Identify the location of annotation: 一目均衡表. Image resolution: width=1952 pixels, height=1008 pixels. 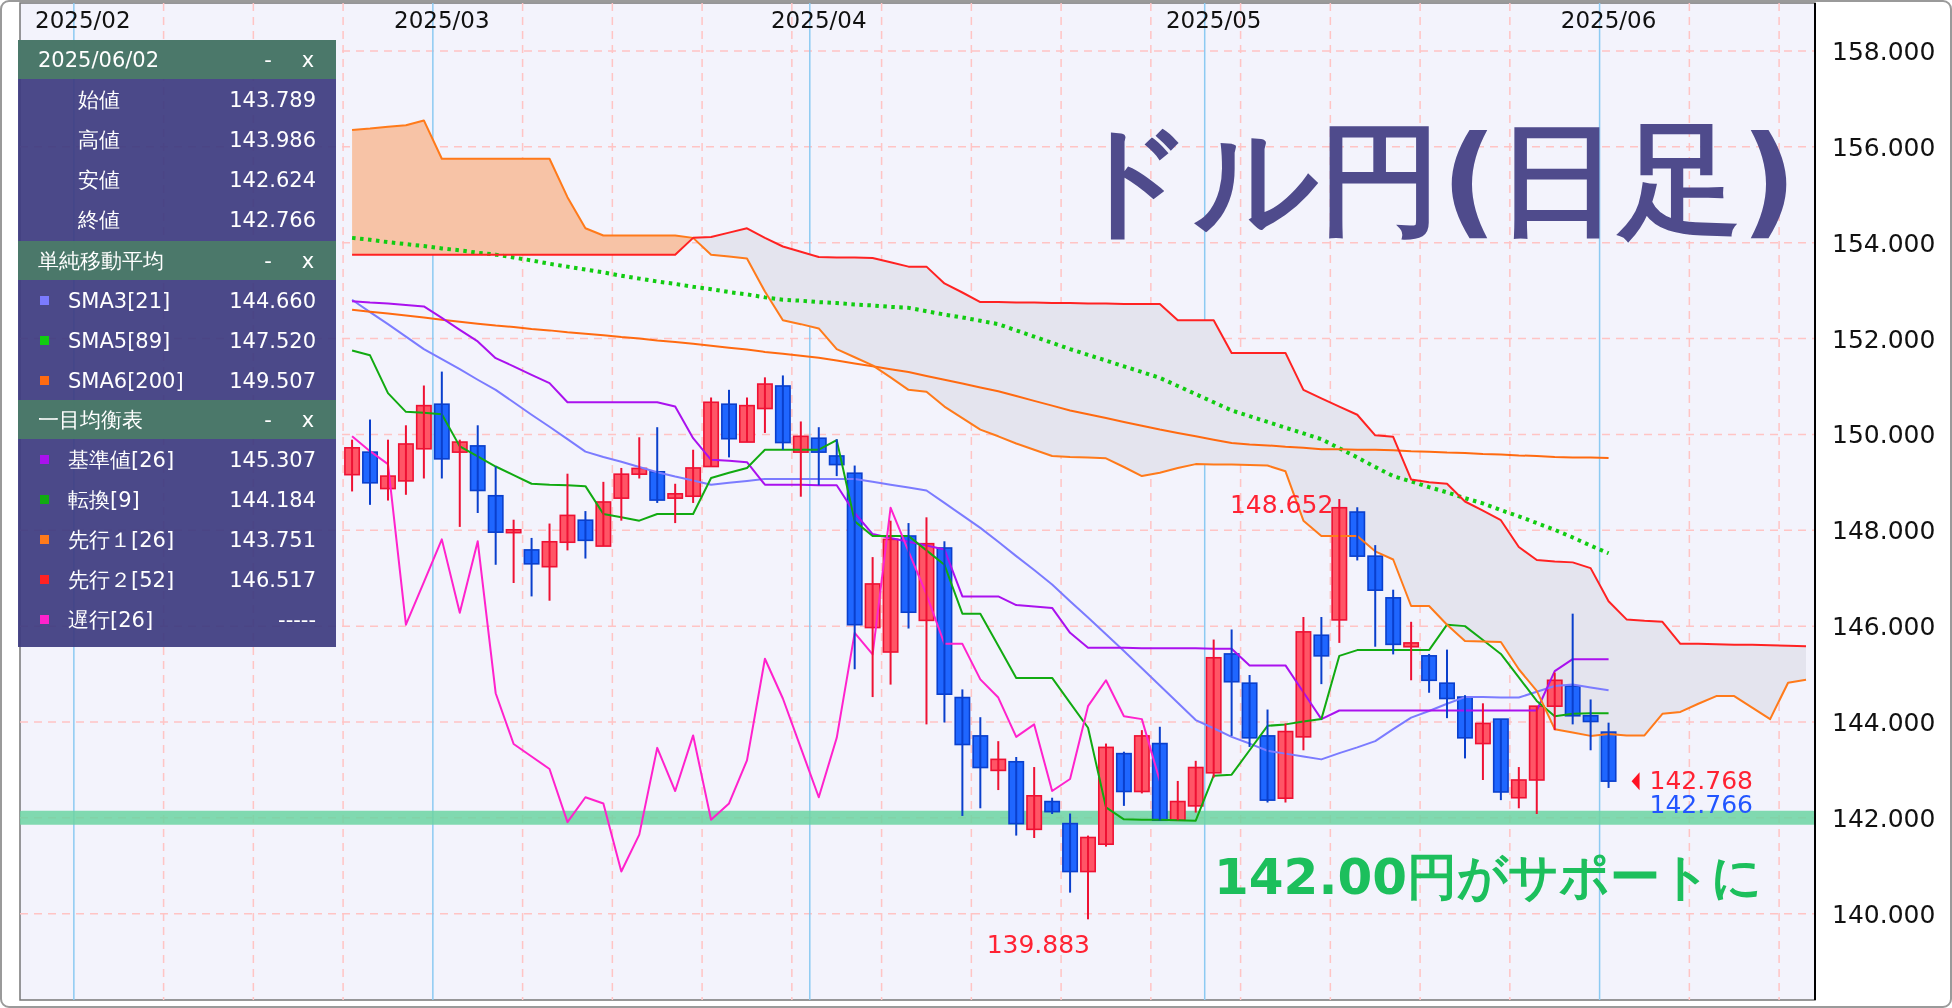
(90, 420).